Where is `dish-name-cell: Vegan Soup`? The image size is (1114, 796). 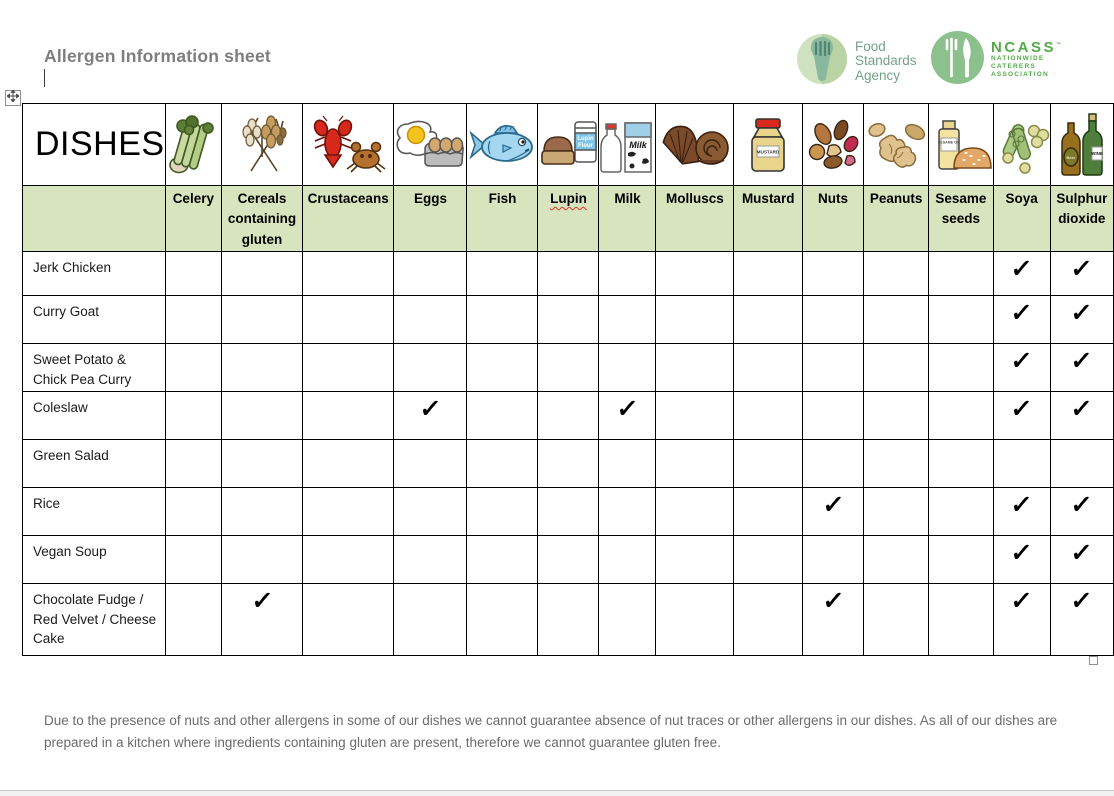 dish-name-cell: Vegan Soup is located at coordinates (94, 559).